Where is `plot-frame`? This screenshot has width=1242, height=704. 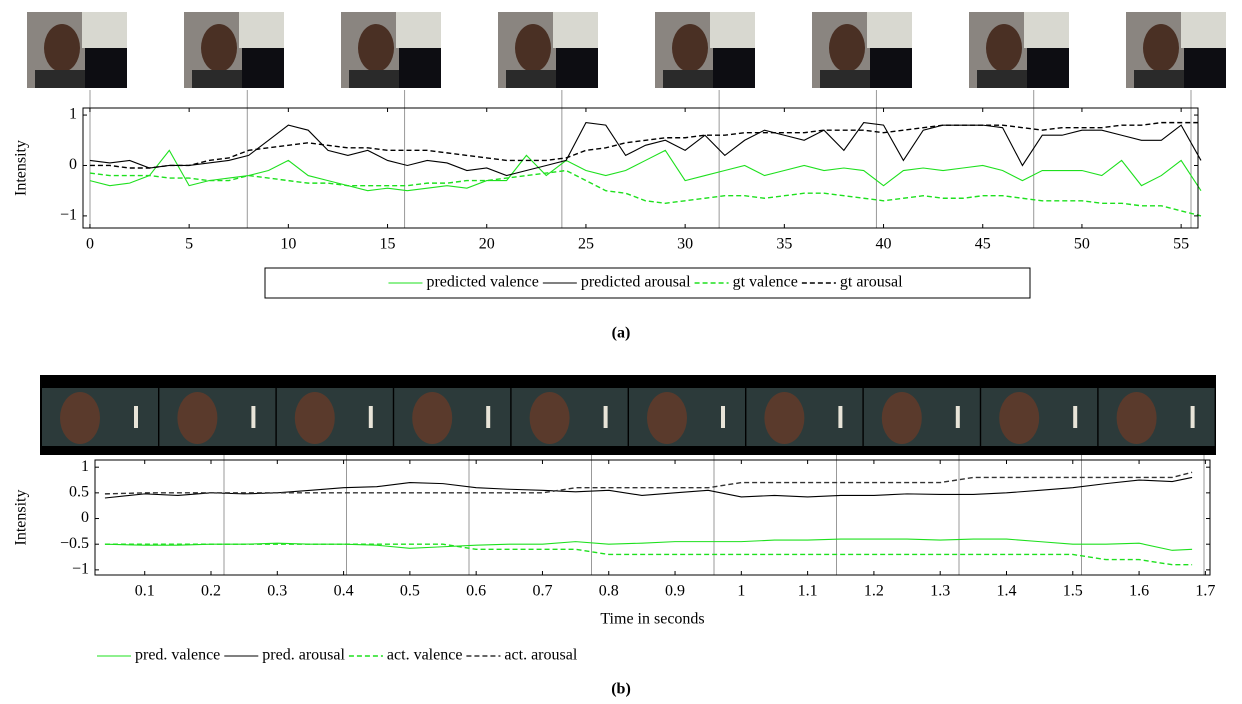
plot-frame is located at coordinates (652, 517).